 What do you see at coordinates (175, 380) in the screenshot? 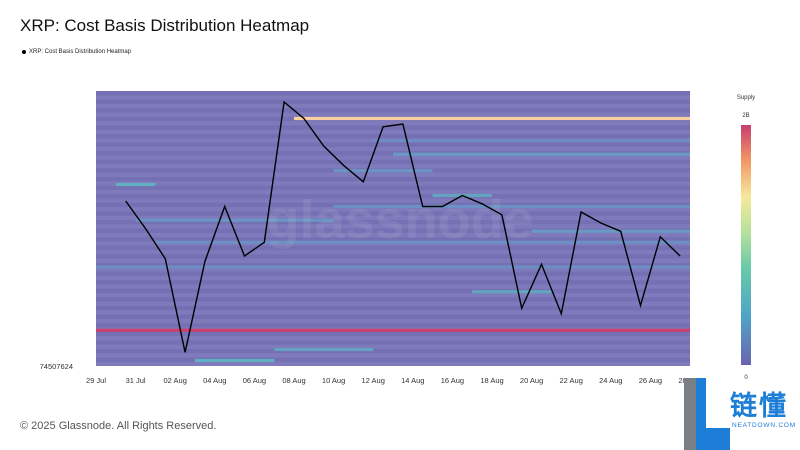
I see `x-tick-label: 02 Aug` at bounding box center [175, 380].